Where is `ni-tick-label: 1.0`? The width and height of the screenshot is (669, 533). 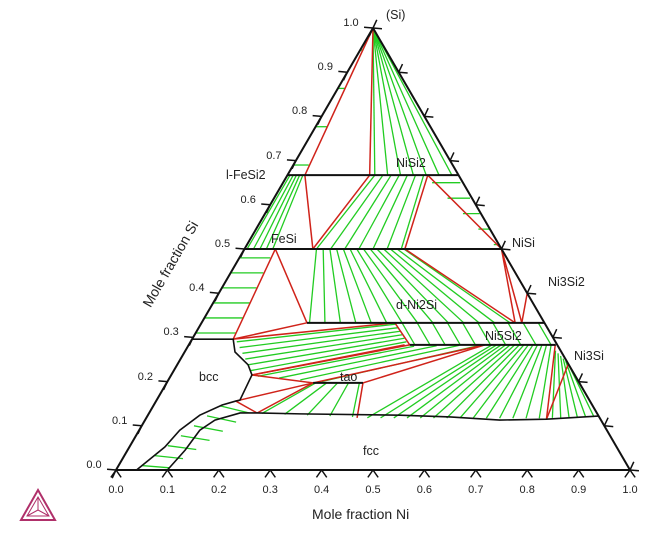
ni-tick-label: 1.0 is located at coordinates (630, 490).